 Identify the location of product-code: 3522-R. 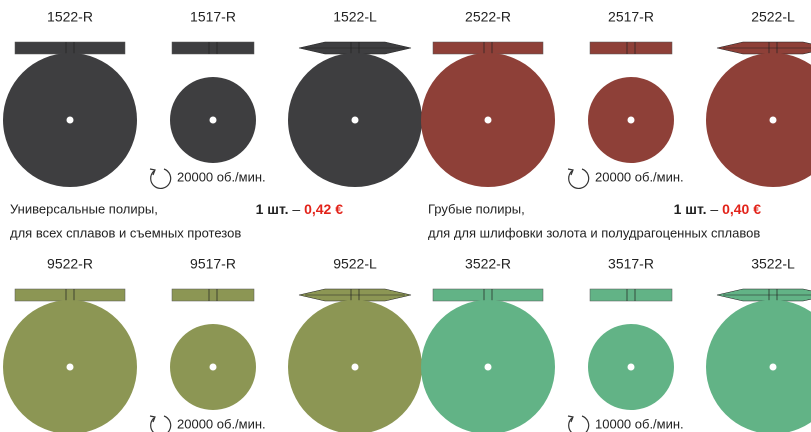
(488, 264).